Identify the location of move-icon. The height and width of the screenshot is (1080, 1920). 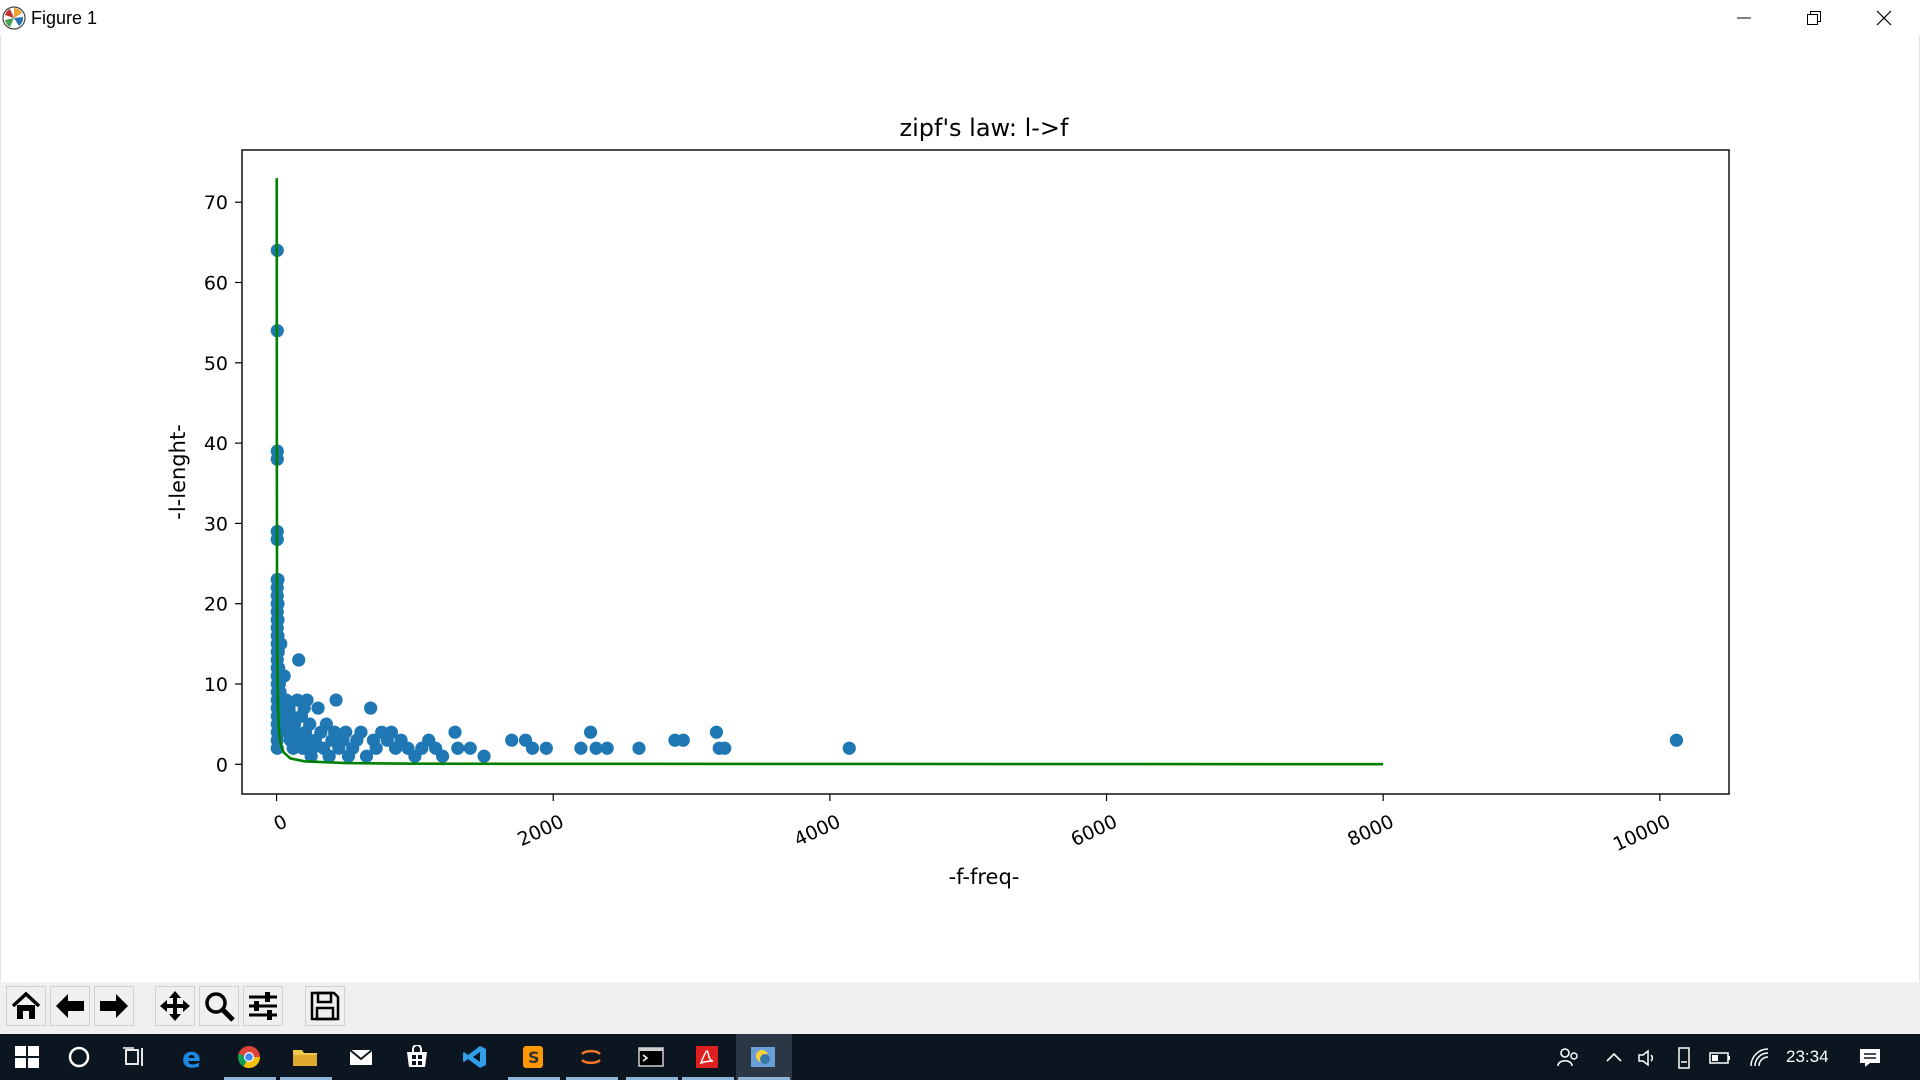
(175, 1006).